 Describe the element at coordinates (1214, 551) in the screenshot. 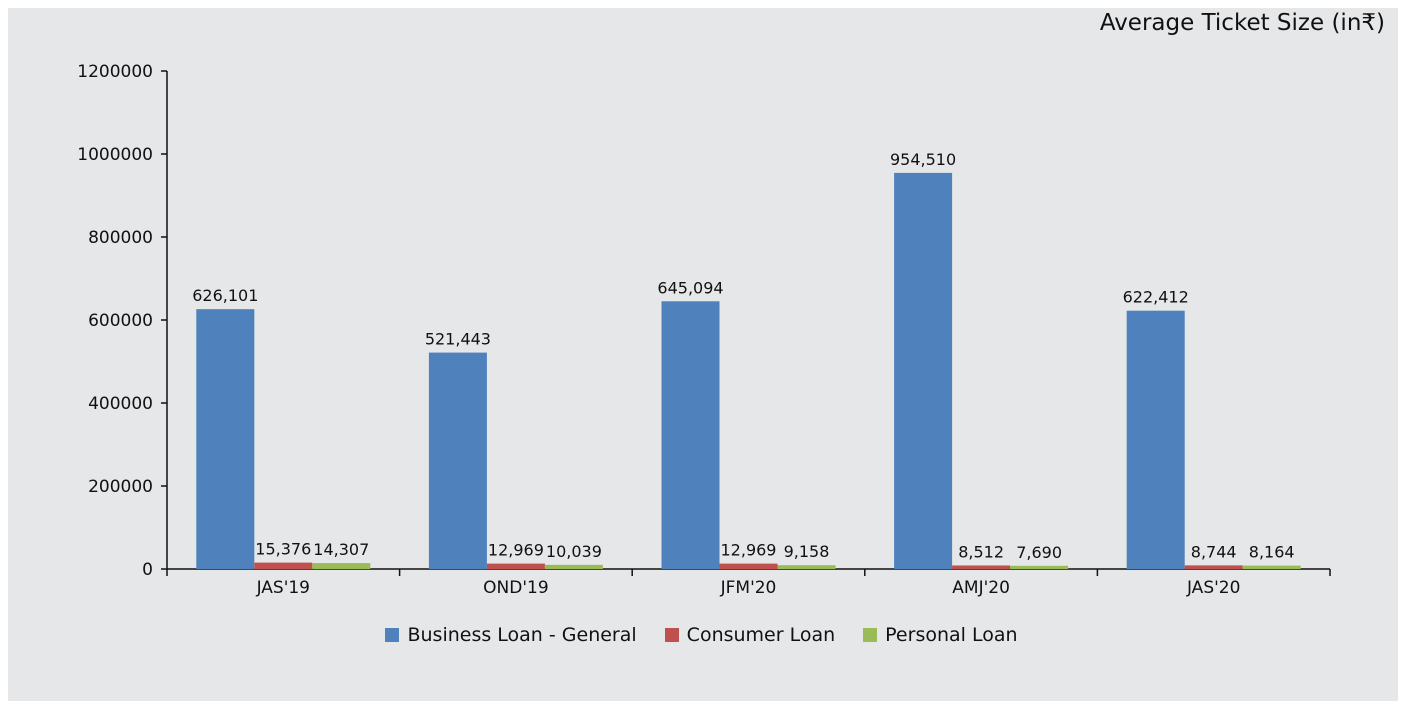

I see `data-label: 8,744` at that location.